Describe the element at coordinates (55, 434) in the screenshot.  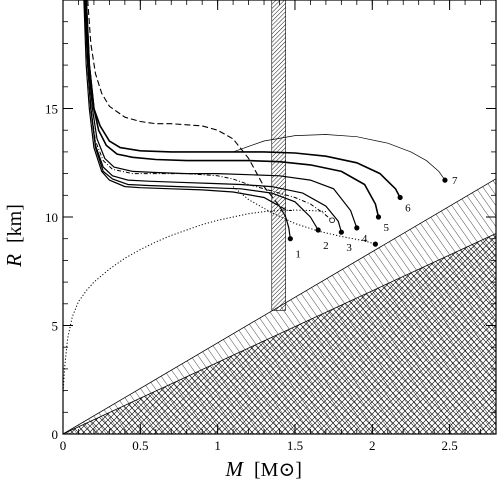
I see `y-tick-label: 0` at that location.